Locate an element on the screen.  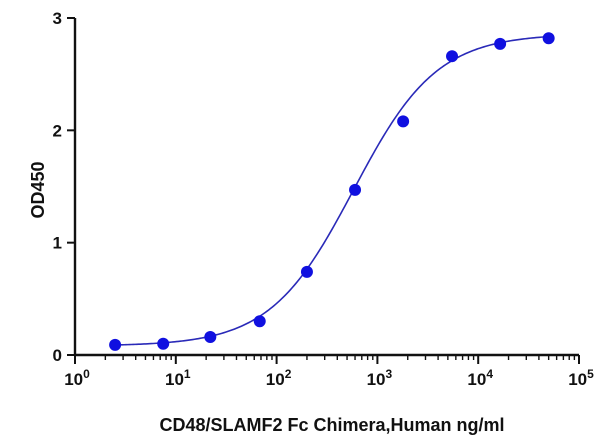
x-tick-label: 10¹ is located at coordinates (178, 378).